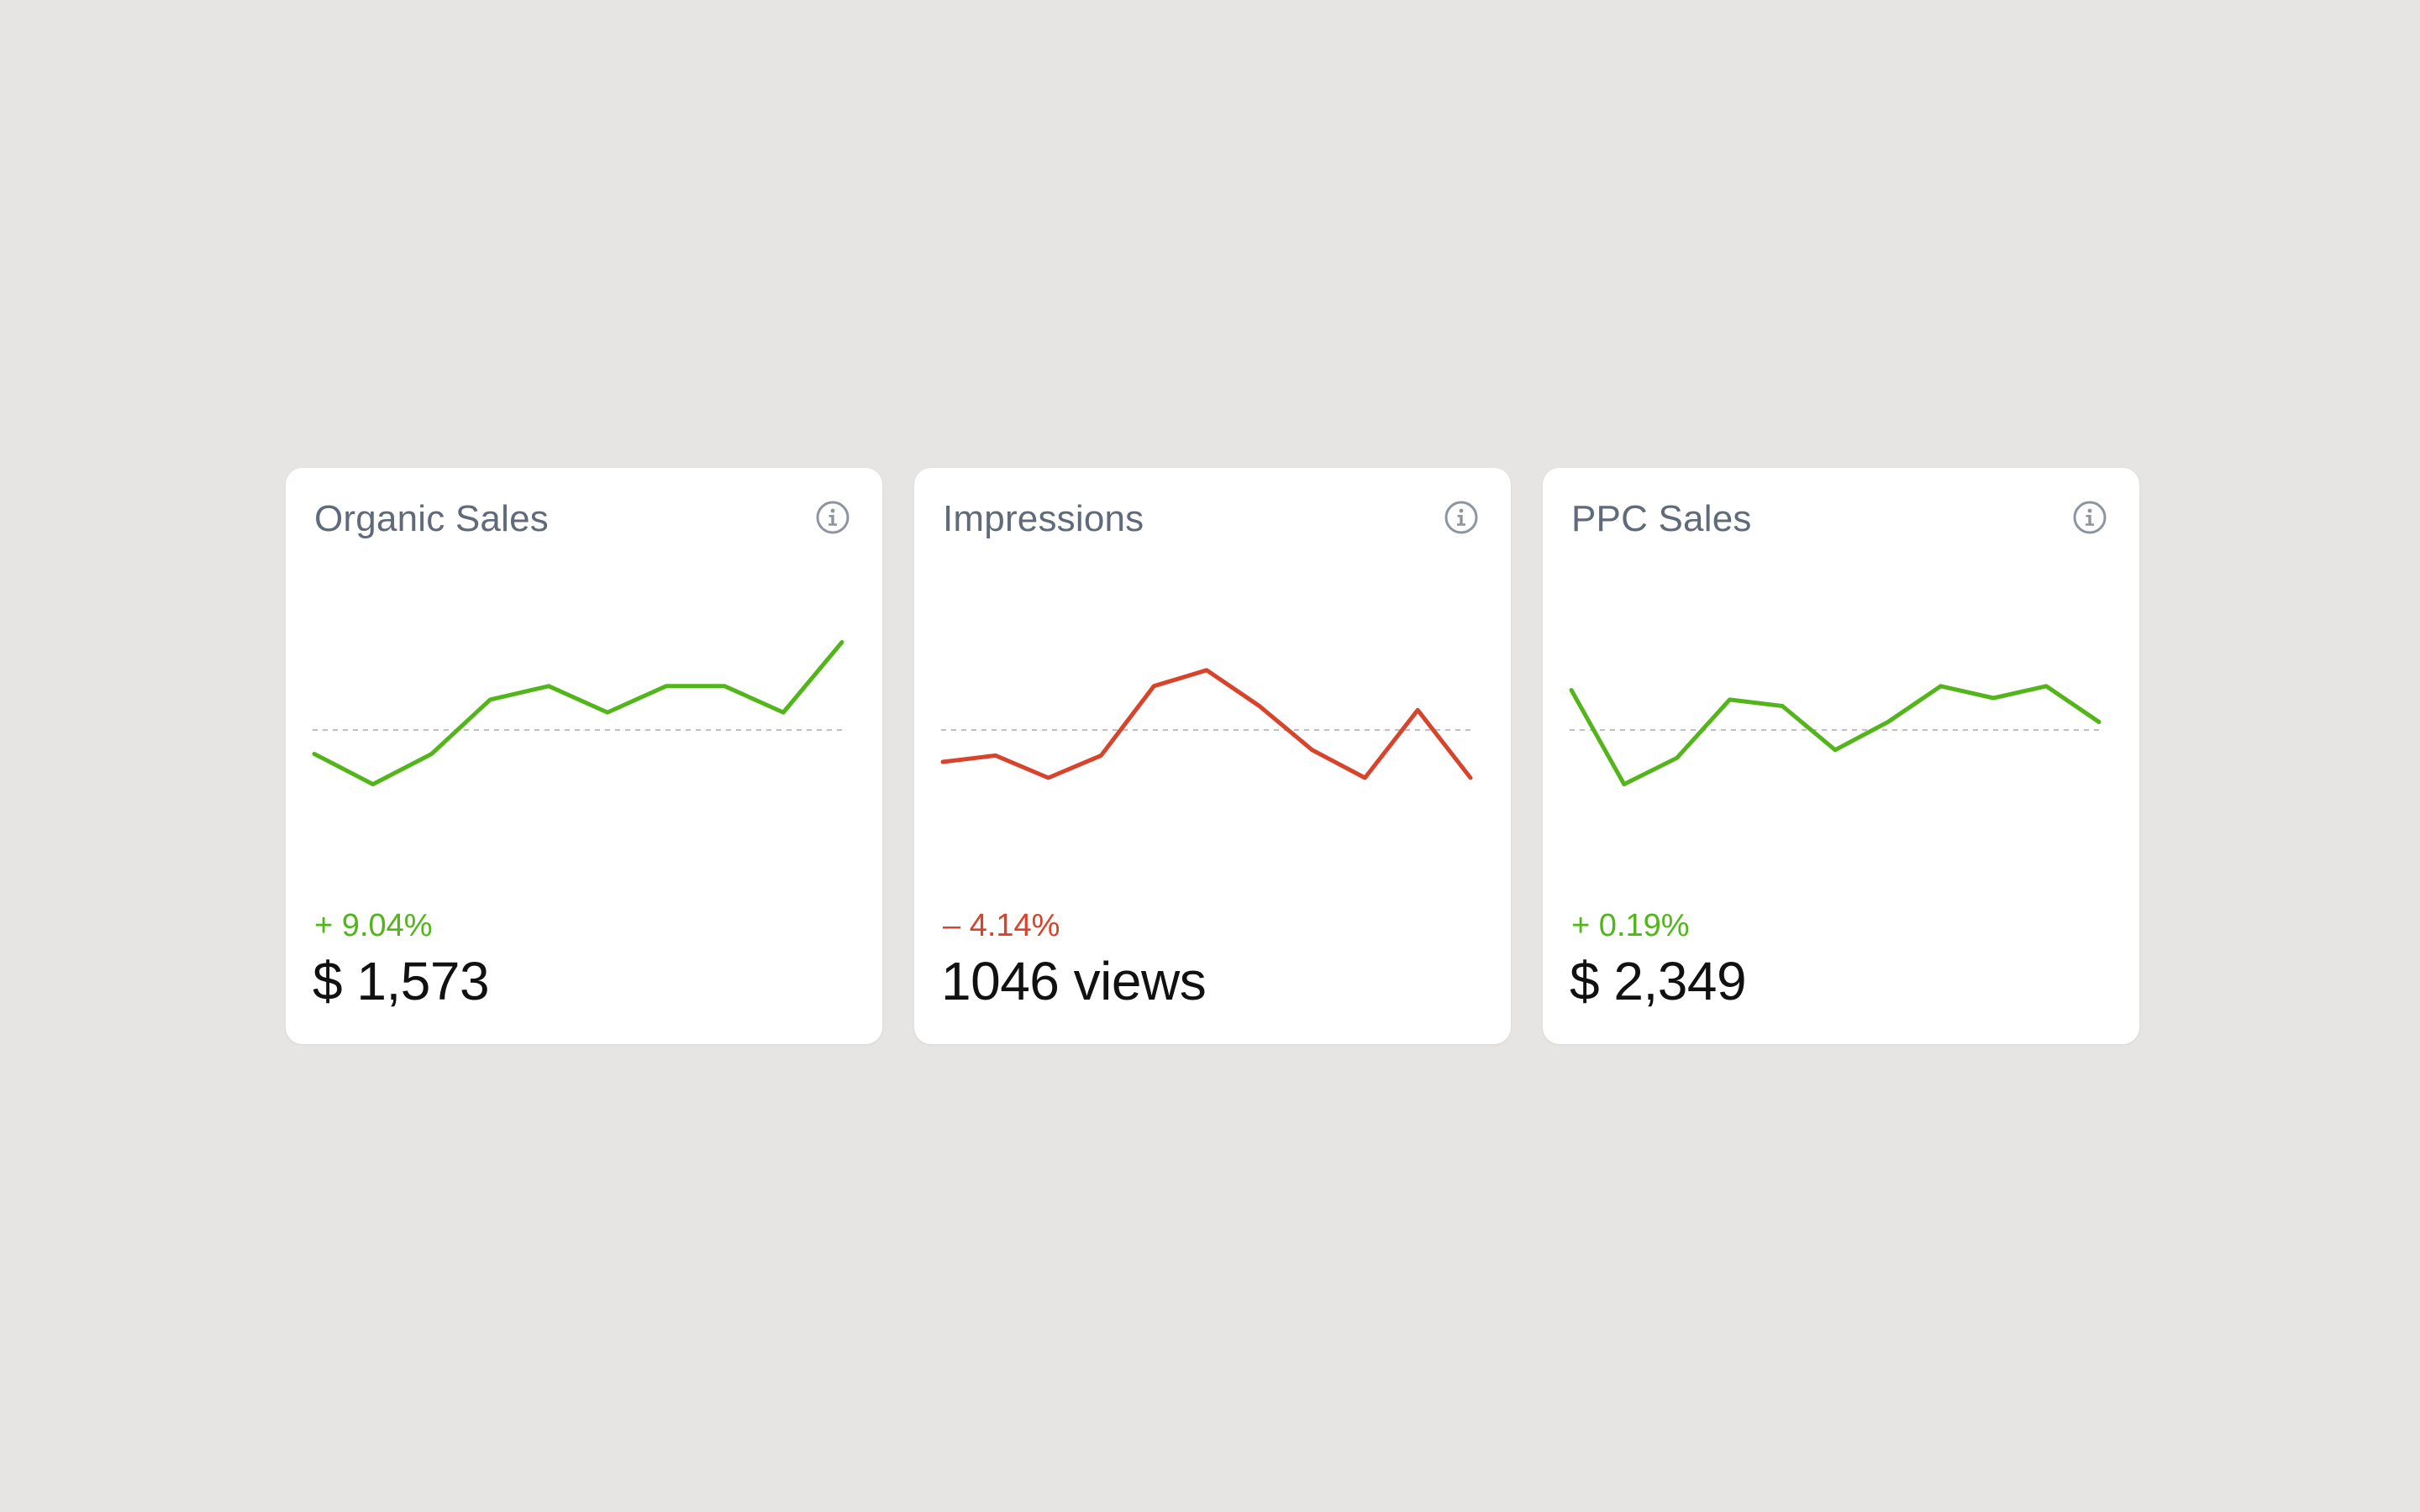  I want to click on metric-value: $ 1,573, so click(401, 981).